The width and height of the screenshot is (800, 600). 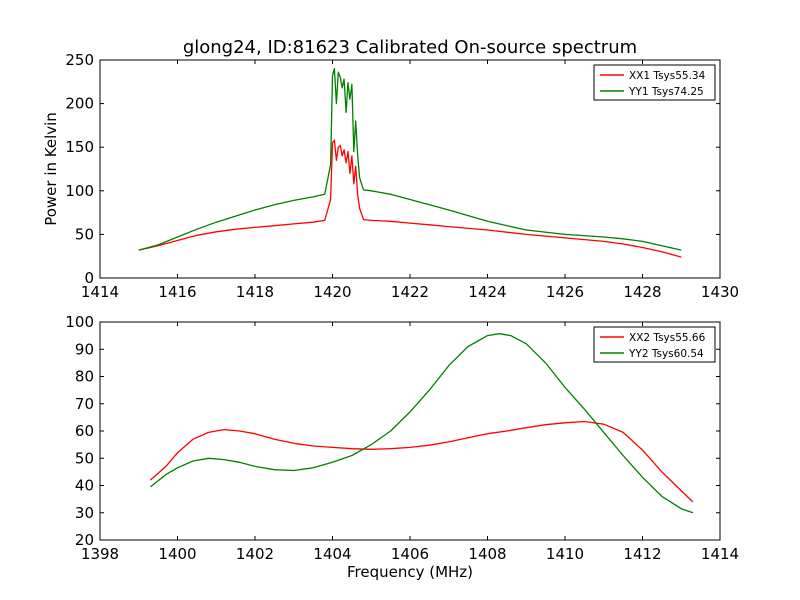 I want to click on x-tick-label: 1410, so click(x=565, y=554).